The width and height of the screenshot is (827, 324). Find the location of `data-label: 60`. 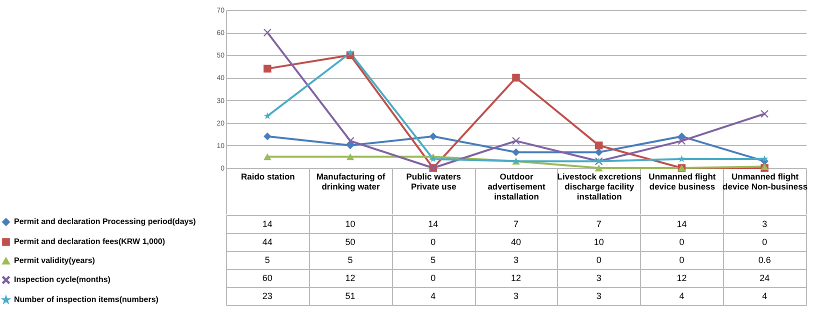

data-label: 60 is located at coordinates (267, 278).